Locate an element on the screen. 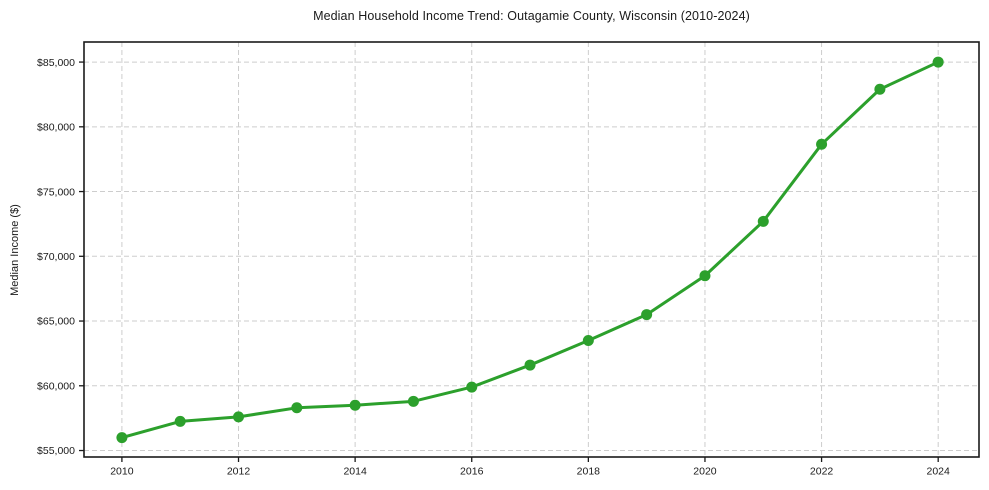 This screenshot has height=490, width=989. x-tick-label: 2022 is located at coordinates (822, 472).